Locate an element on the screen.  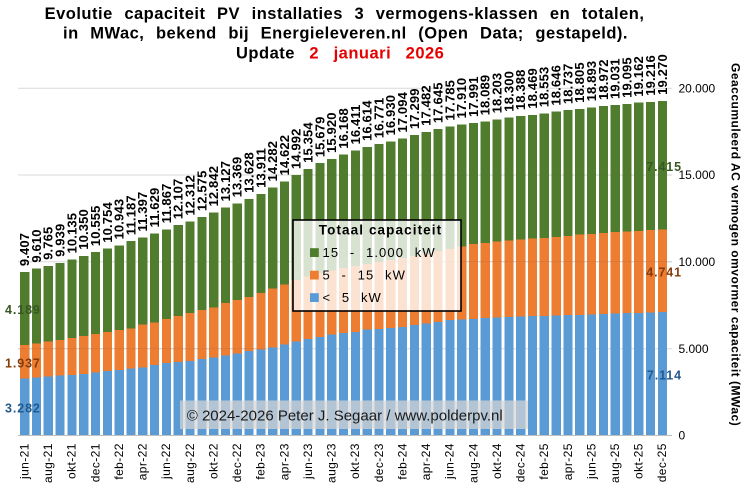
svg-text: 18.469 is located at coordinates (532, 88).